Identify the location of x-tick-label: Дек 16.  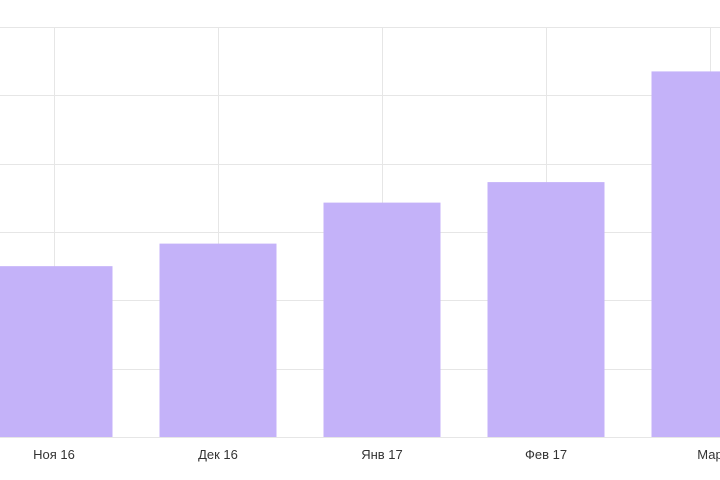
(218, 454).